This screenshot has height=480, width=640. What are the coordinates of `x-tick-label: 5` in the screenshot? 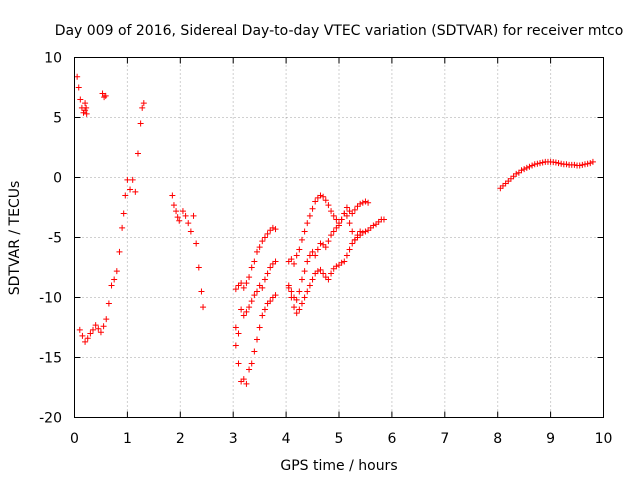 It's located at (339, 439).